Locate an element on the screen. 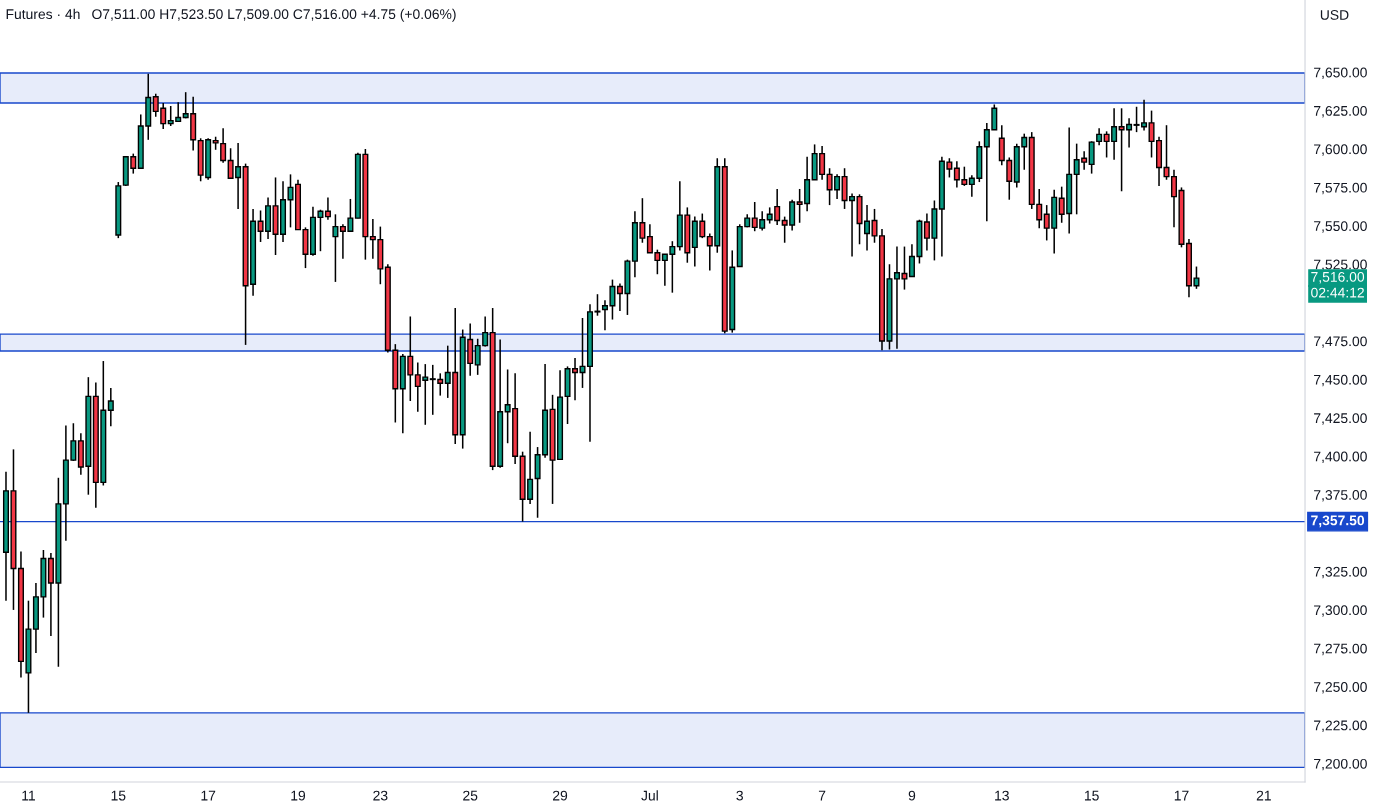 The image size is (1382, 806). x-tick-label: 29 is located at coordinates (560, 795).